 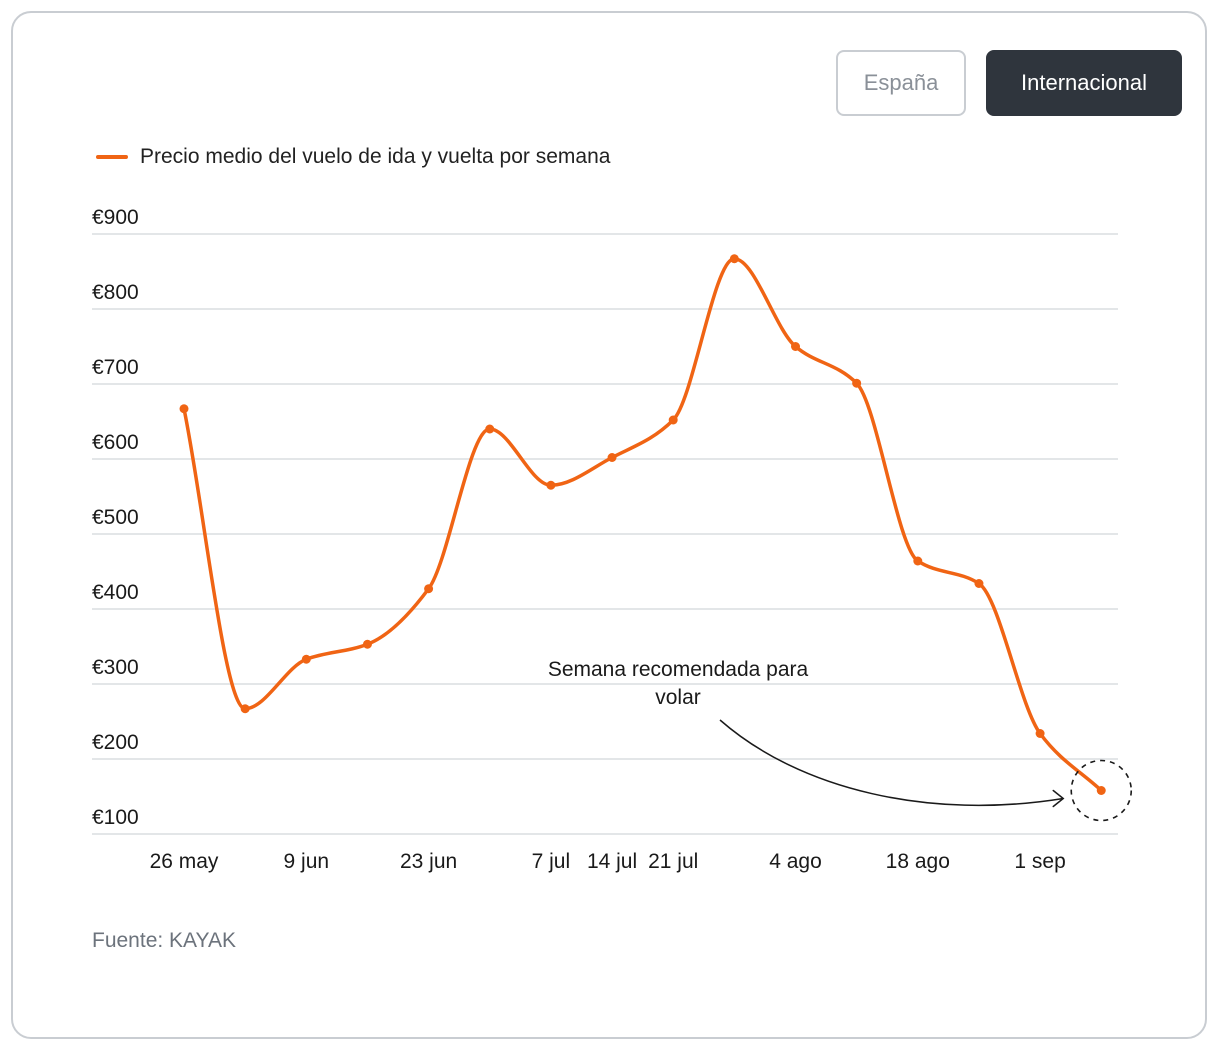 What do you see at coordinates (184, 861) in the screenshot?
I see `x-tick-label: 26 may` at bounding box center [184, 861].